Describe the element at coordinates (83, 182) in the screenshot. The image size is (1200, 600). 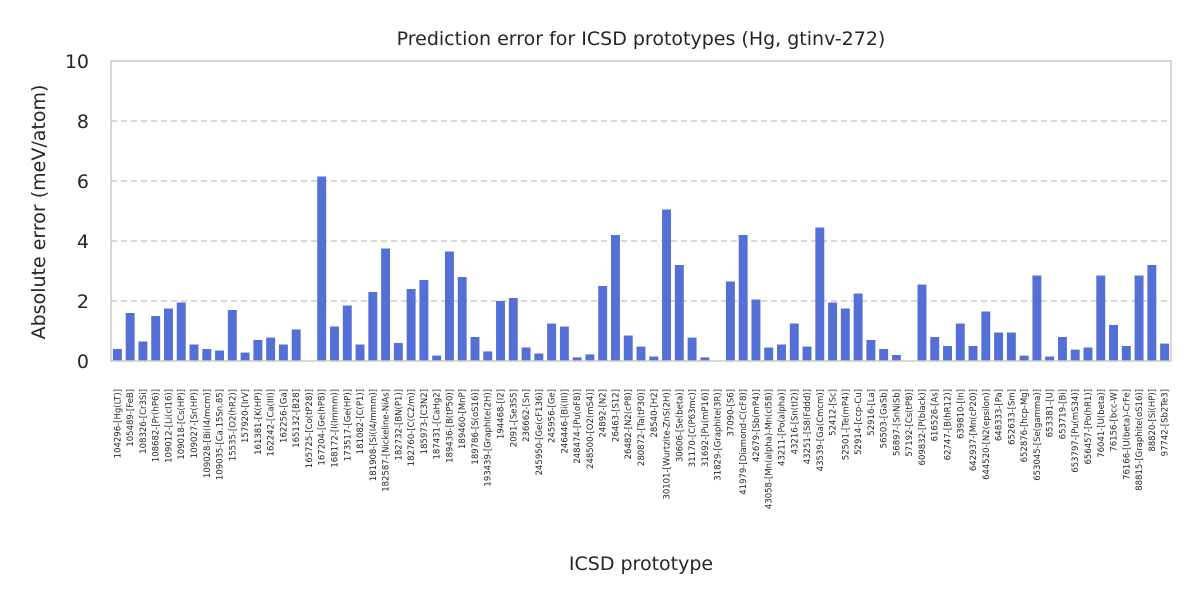
I see `y-tick-label: 6` at that location.